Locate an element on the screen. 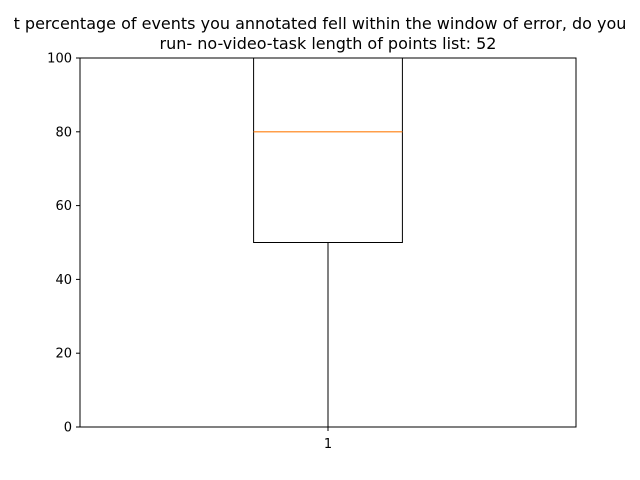 The height and width of the screenshot is (480, 640). y-tick-label: 60 is located at coordinates (63, 206).